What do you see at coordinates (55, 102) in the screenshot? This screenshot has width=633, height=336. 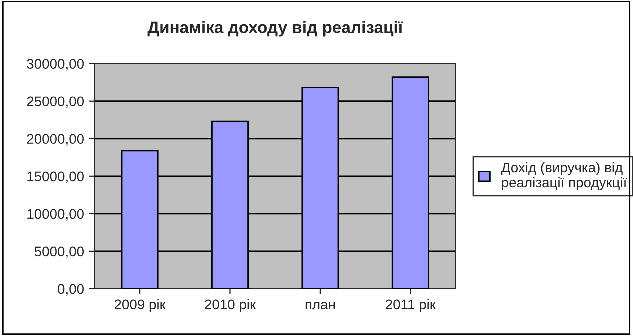 I see `y-tick-label: 25000,00` at bounding box center [55, 102].